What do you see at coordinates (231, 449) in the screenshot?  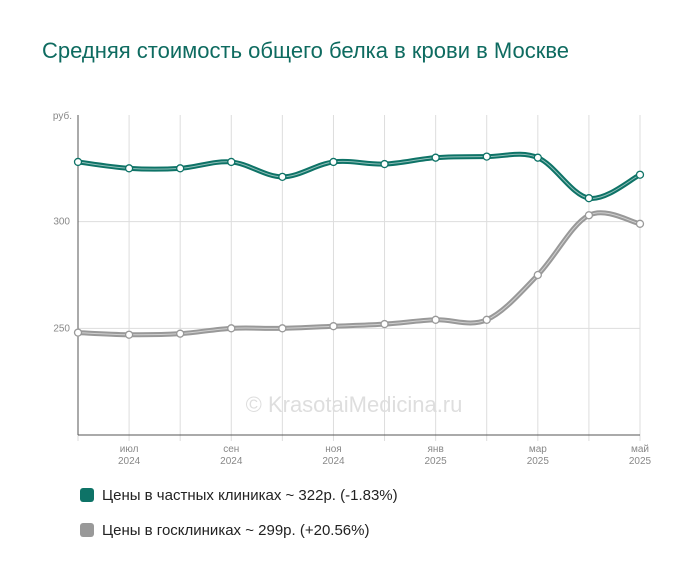 I see `x-tick-month-label: сен` at bounding box center [231, 449].